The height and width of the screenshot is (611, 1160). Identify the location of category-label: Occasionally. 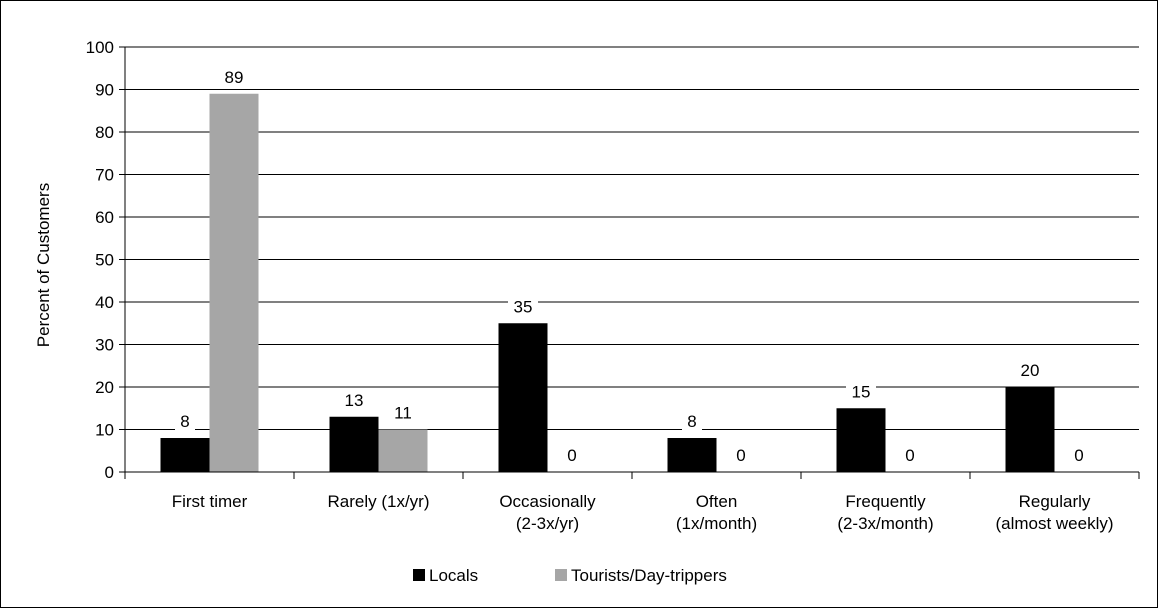
(547, 501).